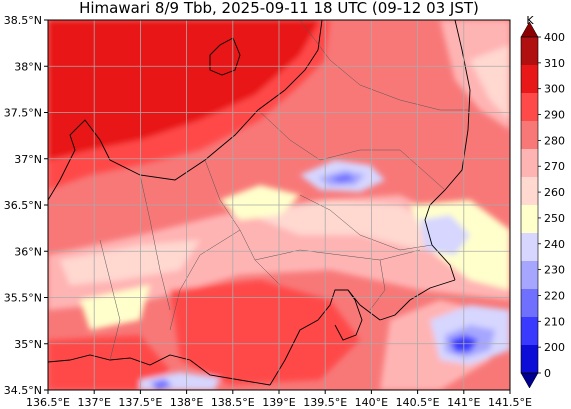 The height and width of the screenshot is (409, 571). What do you see at coordinates (554, 244) in the screenshot?
I see `colorbar-label: 240` at bounding box center [554, 244].